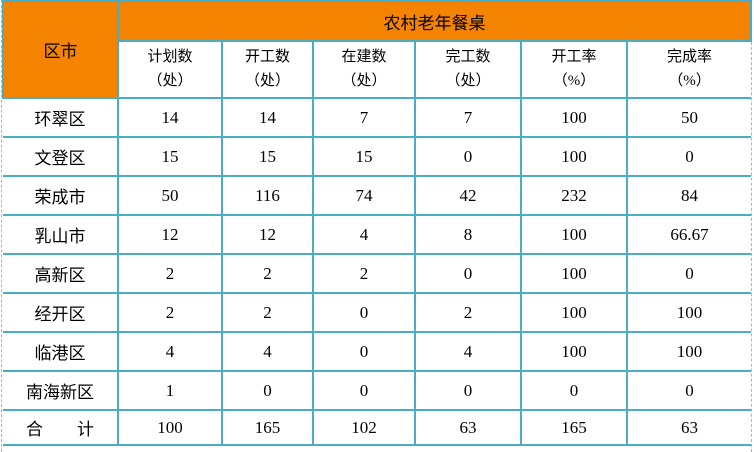 The width and height of the screenshot is (754, 452). I want to click on cell: 1, so click(170, 390).